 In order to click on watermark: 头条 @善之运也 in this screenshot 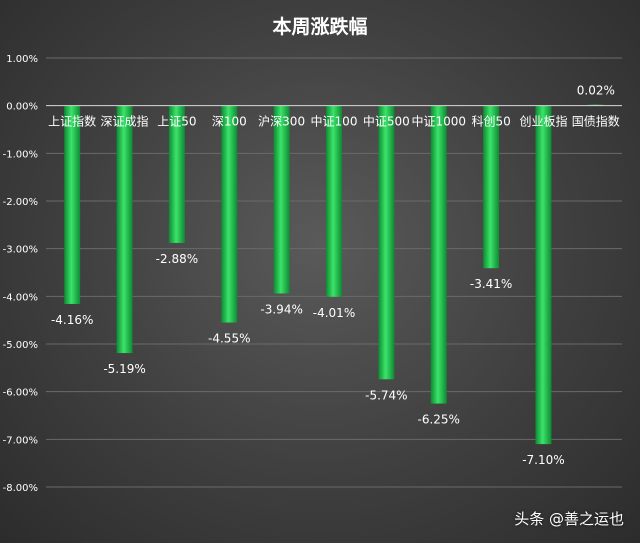, I will do `click(569, 519)`.